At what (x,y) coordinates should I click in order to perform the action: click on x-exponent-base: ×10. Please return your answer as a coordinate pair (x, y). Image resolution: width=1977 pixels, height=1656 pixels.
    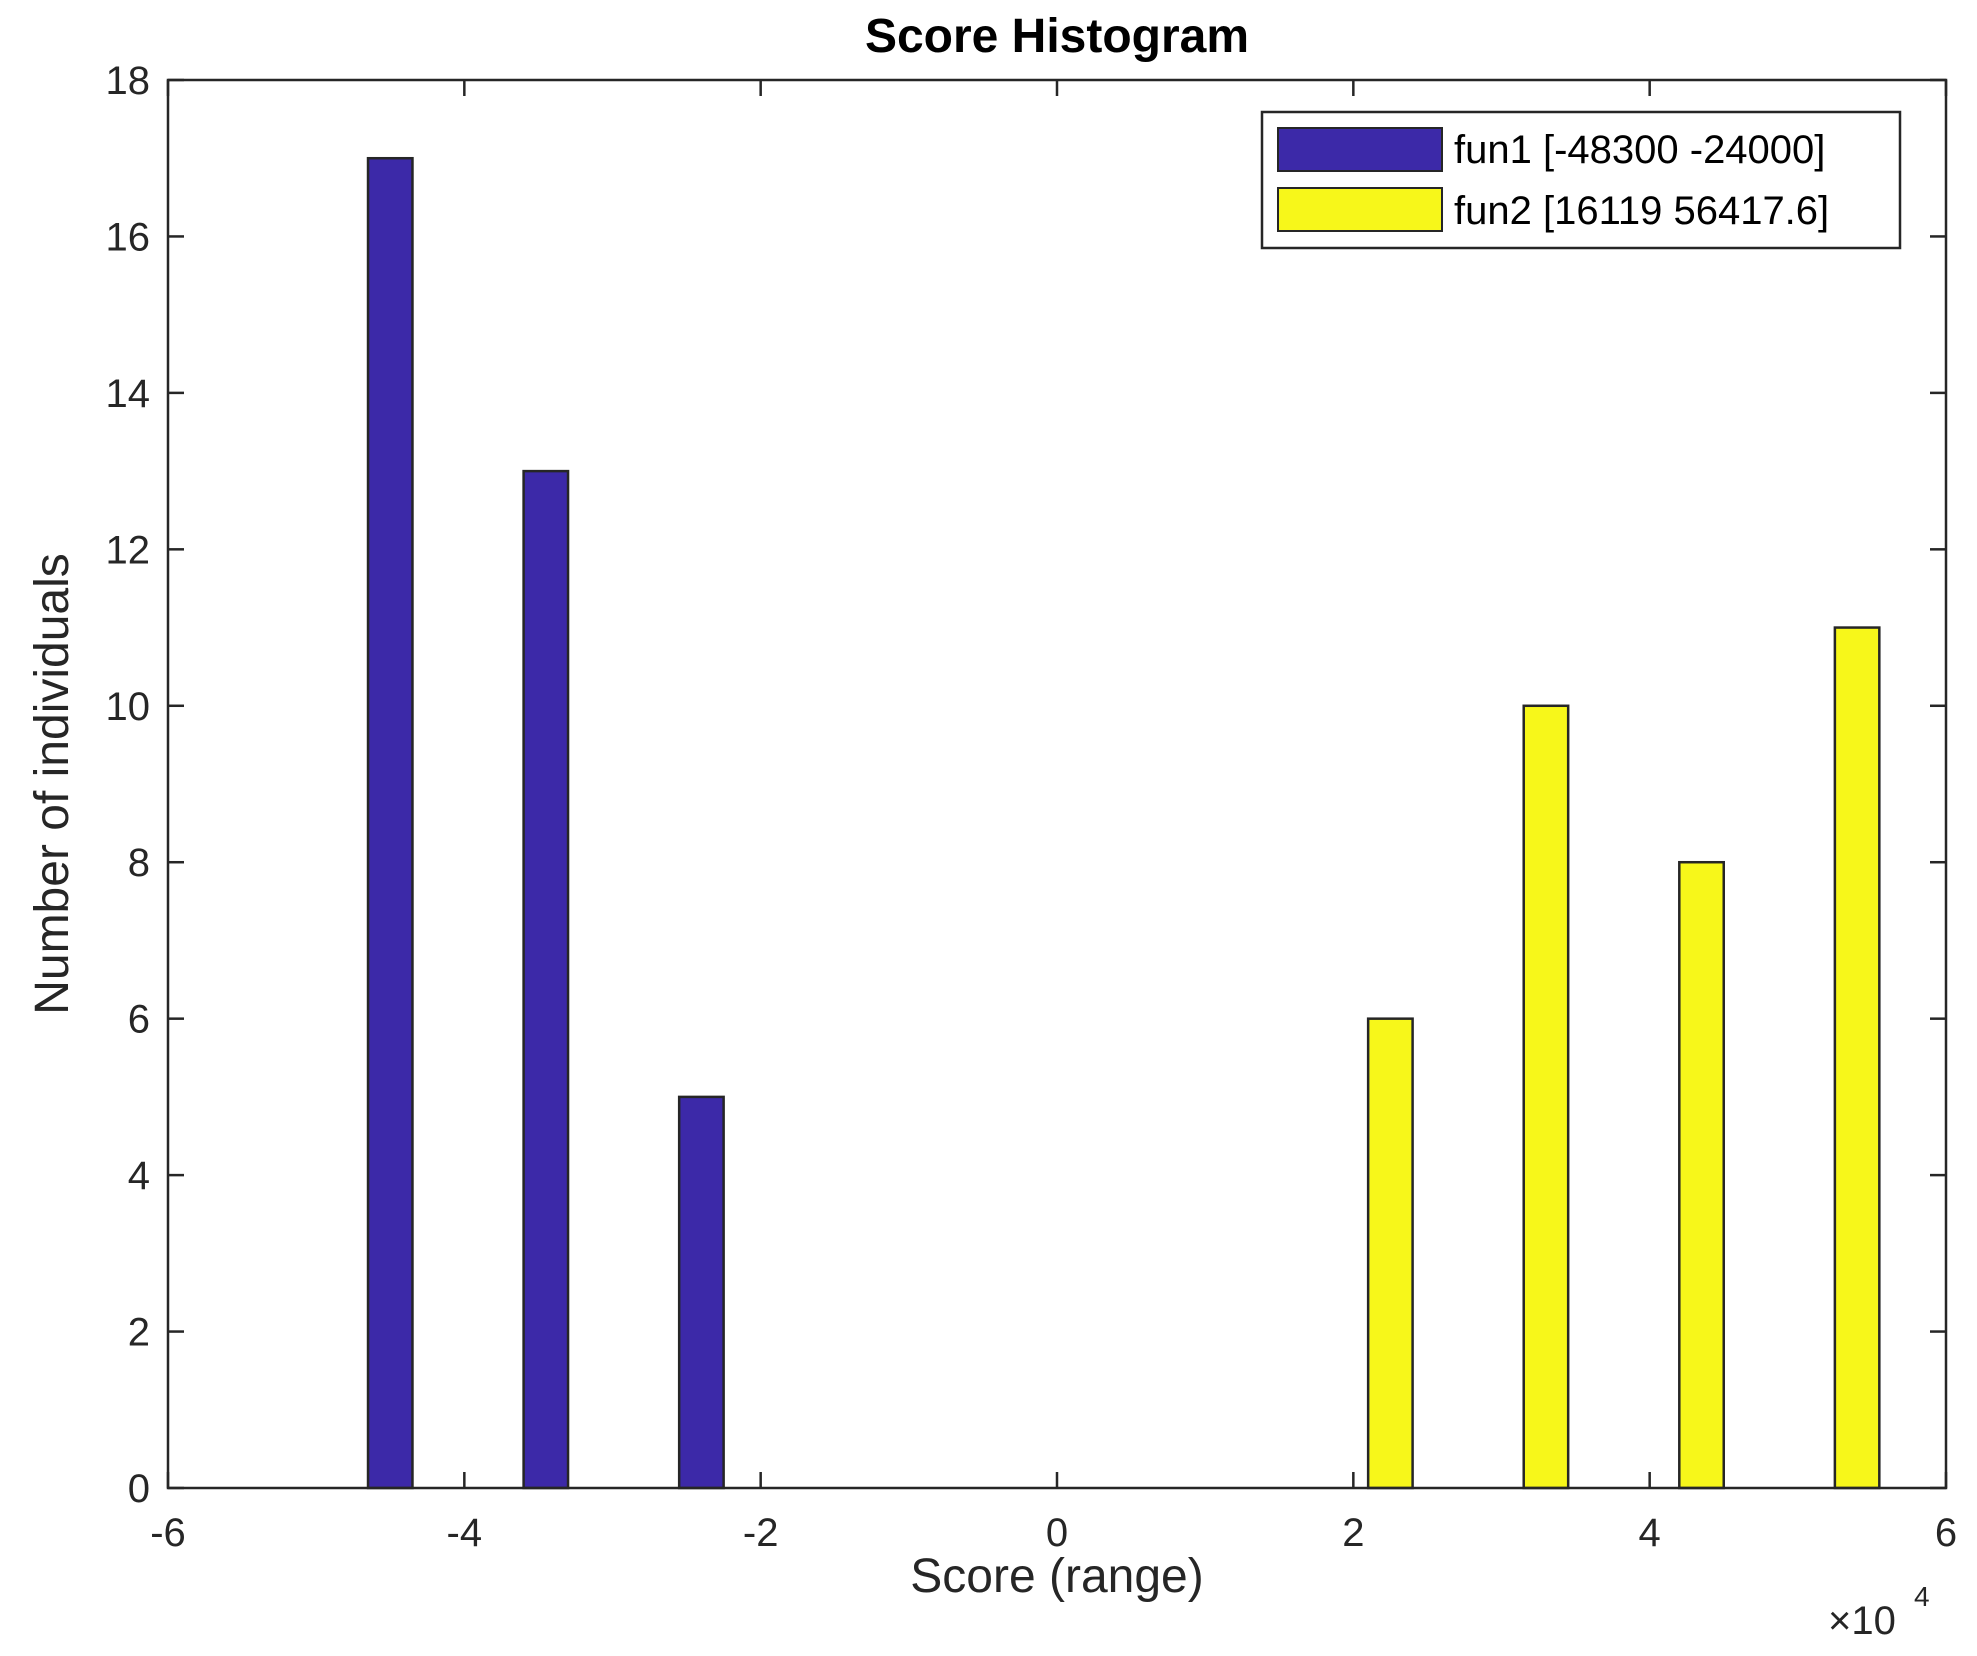
    Looking at the image, I should click on (1862, 1621).